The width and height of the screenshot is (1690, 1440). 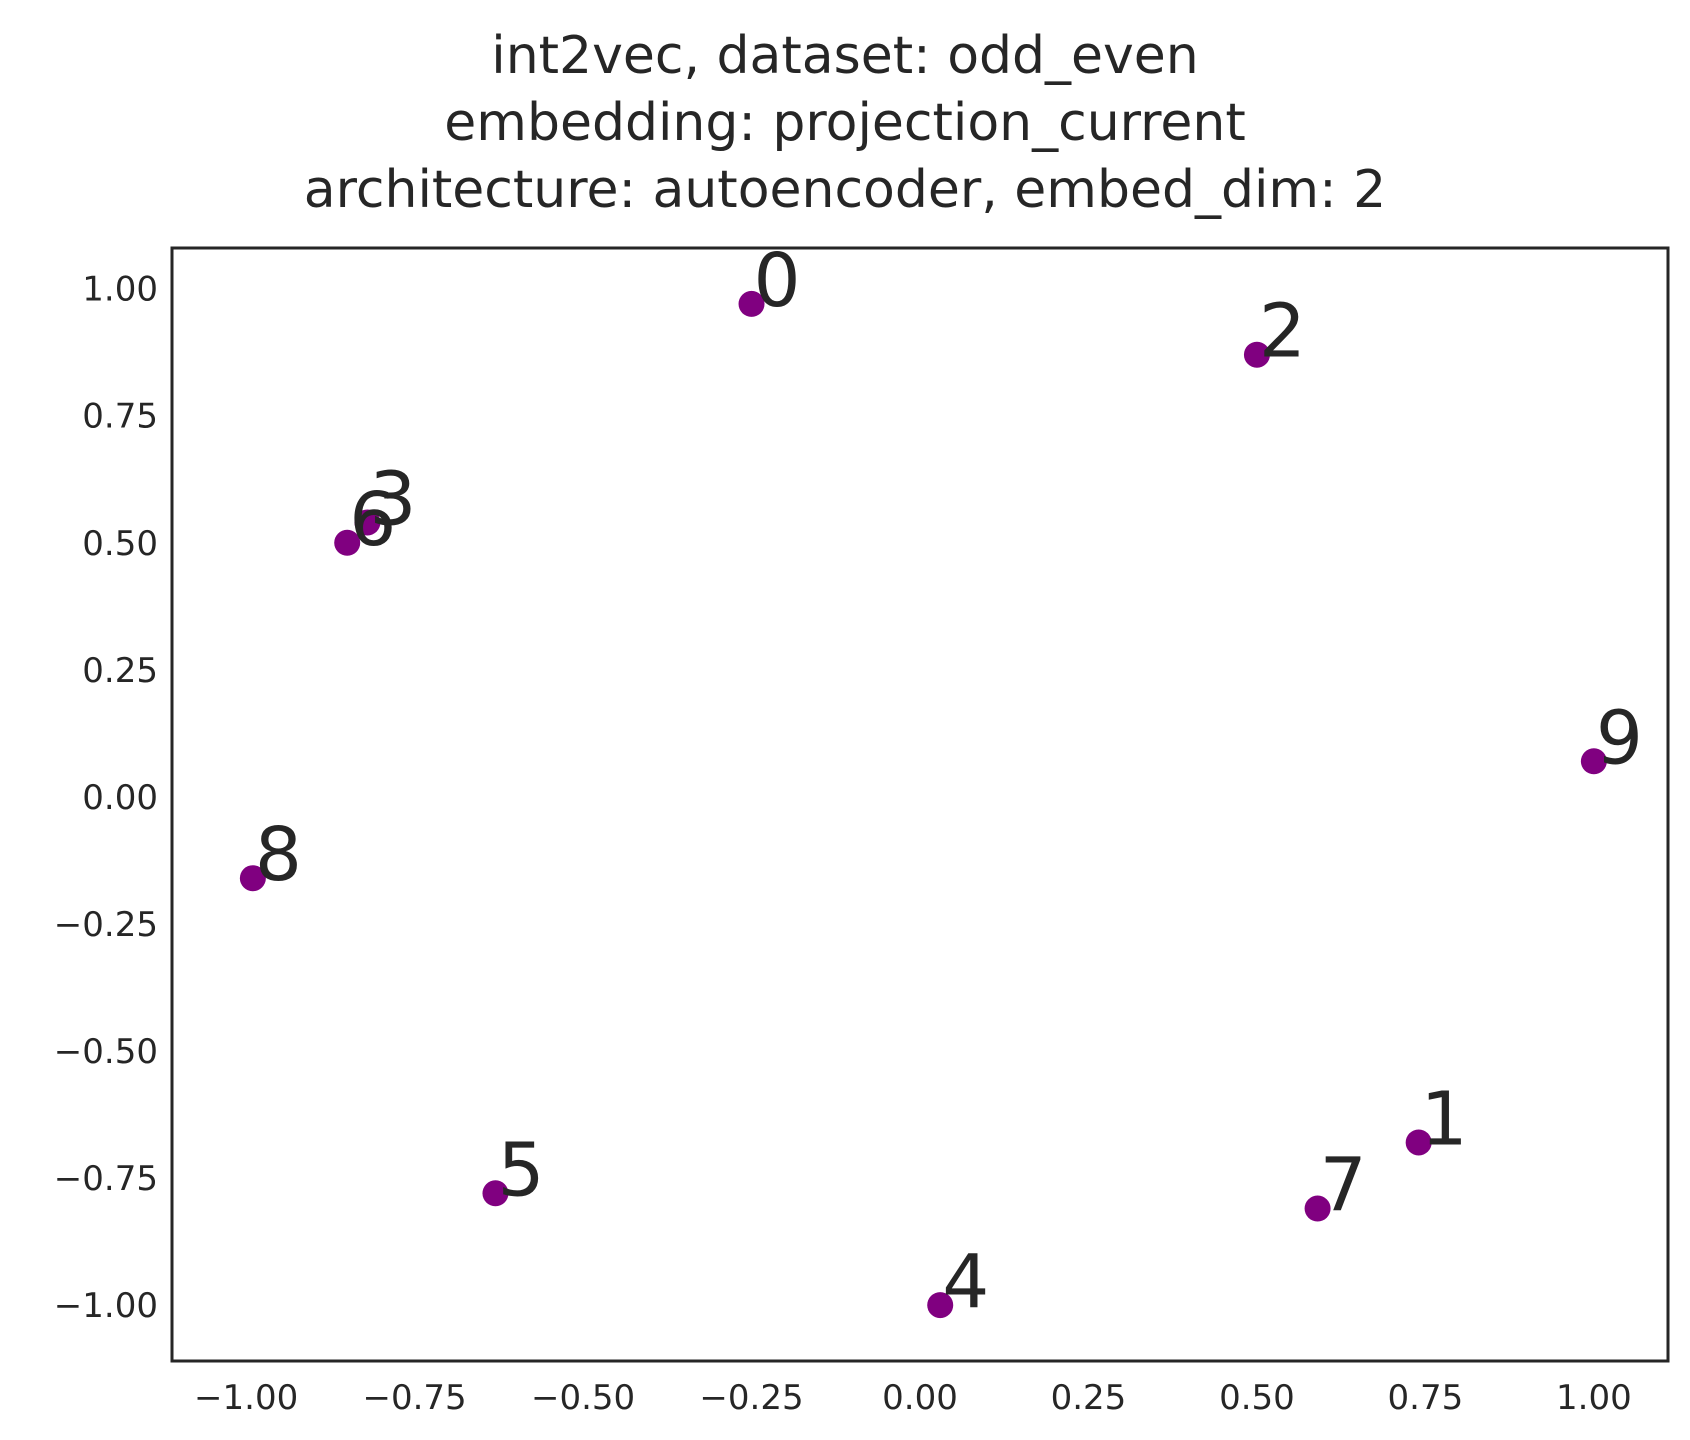 What do you see at coordinates (965, 1282) in the screenshot?
I see `point-label-4: 4` at bounding box center [965, 1282].